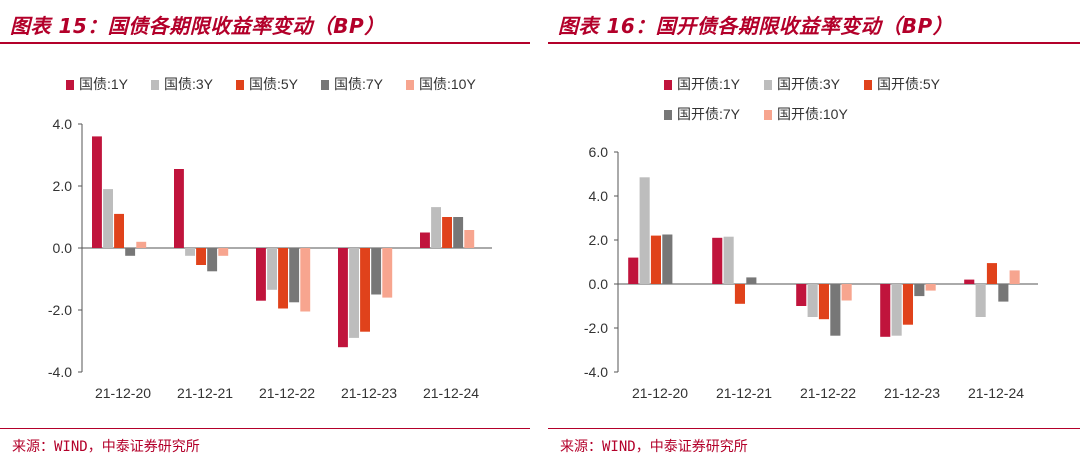 The width and height of the screenshot is (1080, 457). What do you see at coordinates (809, 84) in the screenshot?
I see `legend-label: 国开债:3Y` at bounding box center [809, 84].